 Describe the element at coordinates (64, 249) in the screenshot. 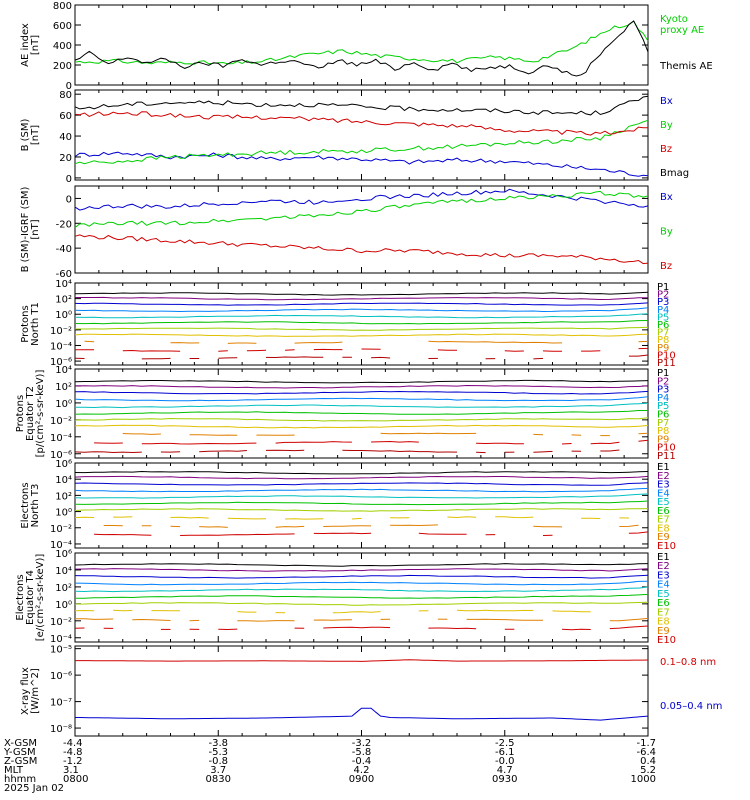

I see `y-tick-label: -40` at that location.